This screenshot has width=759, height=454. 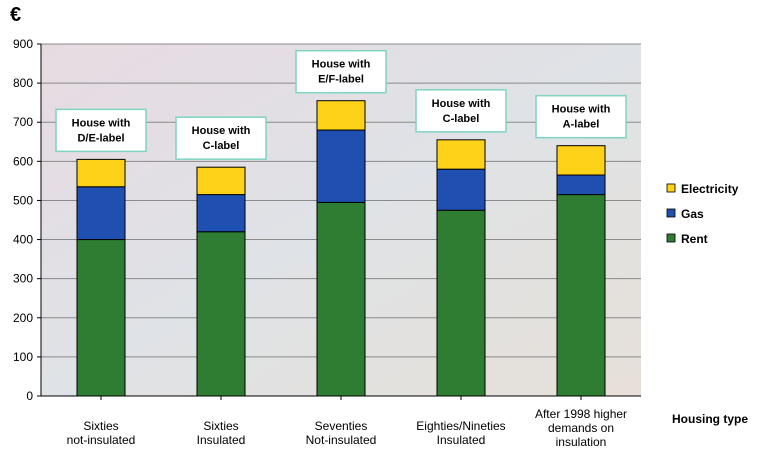 I want to click on annotation-text: A-label, so click(x=581, y=125).